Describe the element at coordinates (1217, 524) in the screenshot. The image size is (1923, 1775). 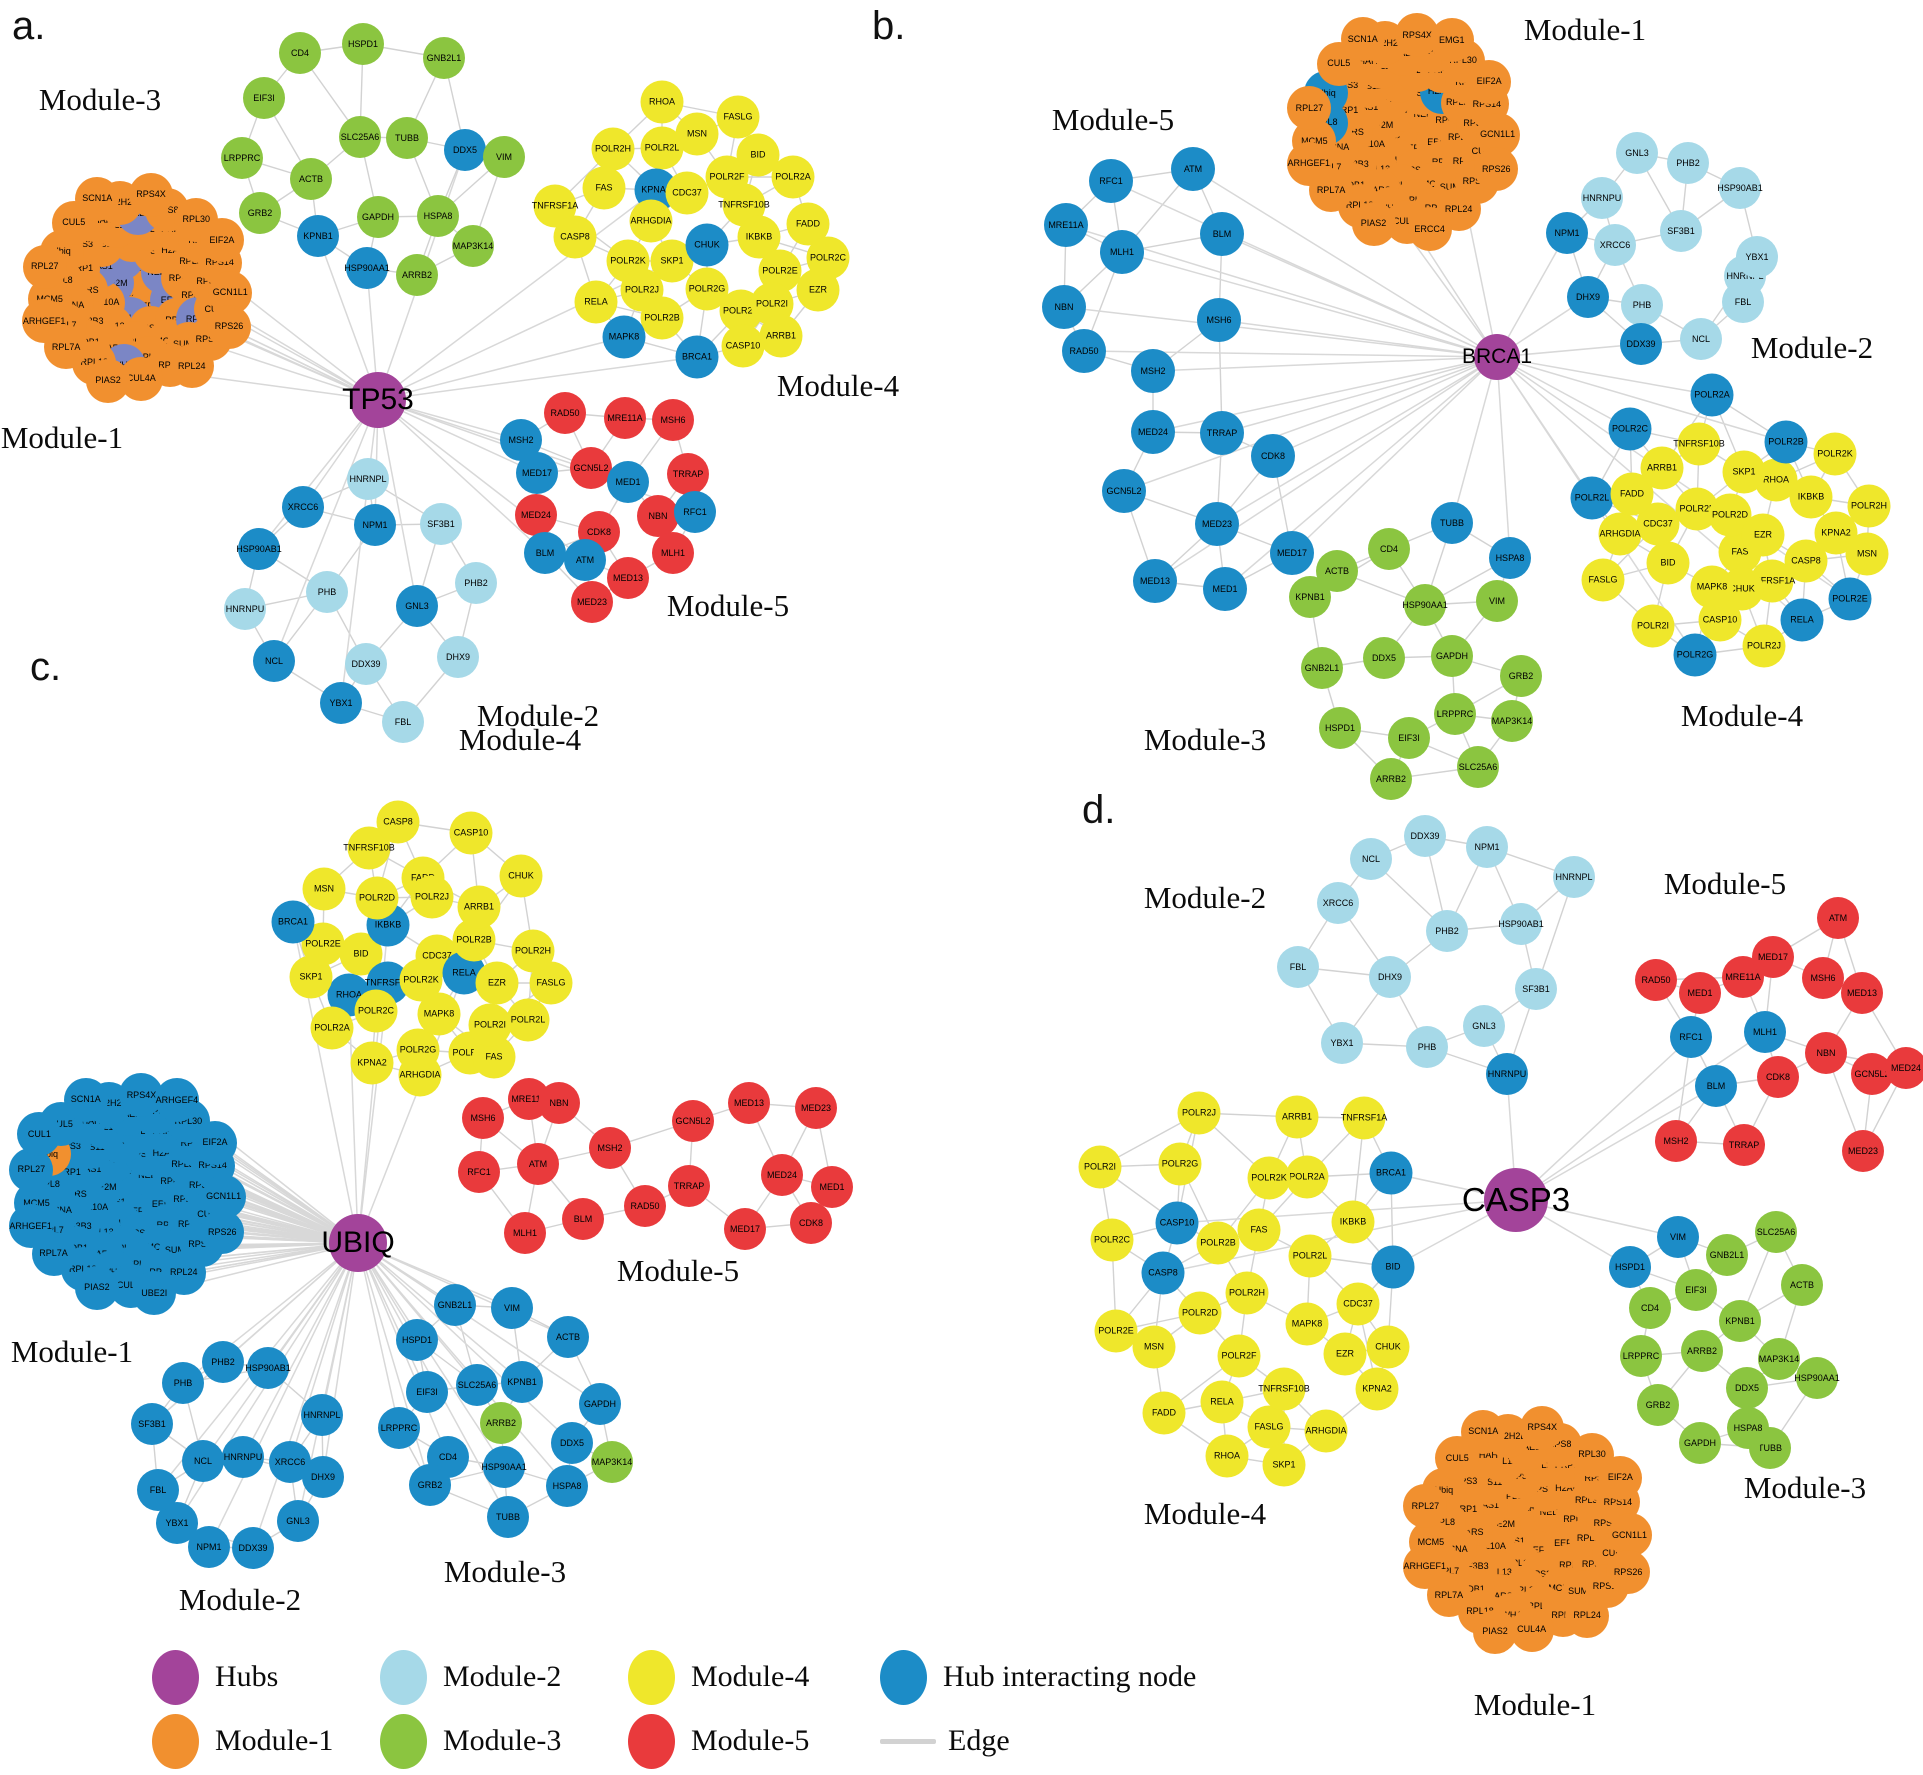
I see `node-med23: MED23` at that location.